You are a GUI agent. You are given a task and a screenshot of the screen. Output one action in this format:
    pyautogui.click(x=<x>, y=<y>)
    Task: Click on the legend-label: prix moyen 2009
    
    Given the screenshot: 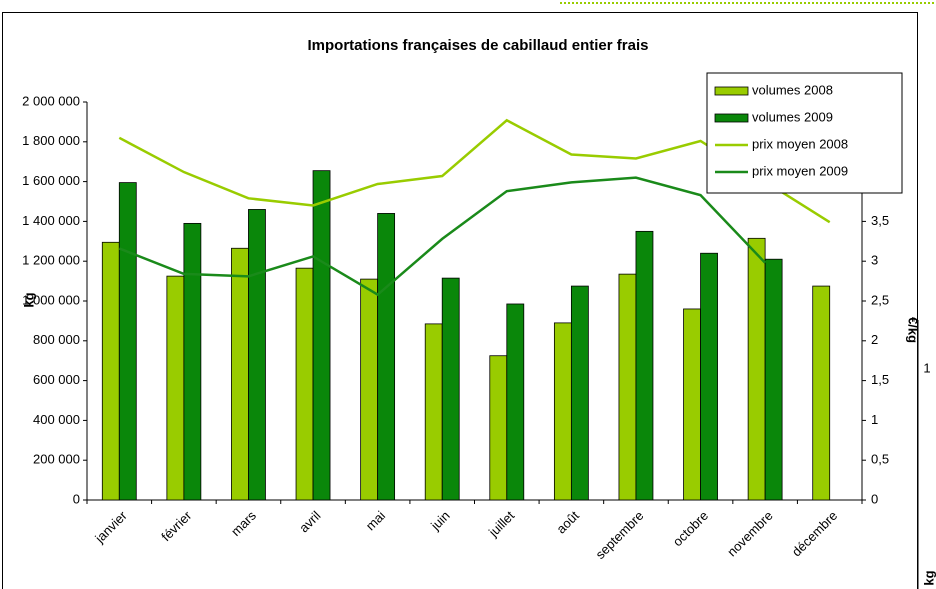 What is the action you would take?
    pyautogui.click(x=800, y=170)
    